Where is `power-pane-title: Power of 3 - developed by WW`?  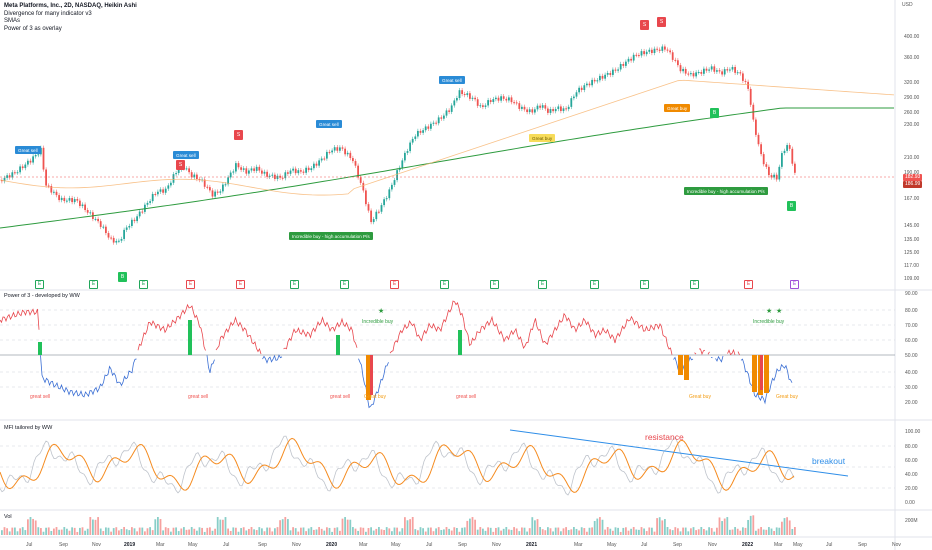 power-pane-title: Power of 3 - developed by WW is located at coordinates (42, 296).